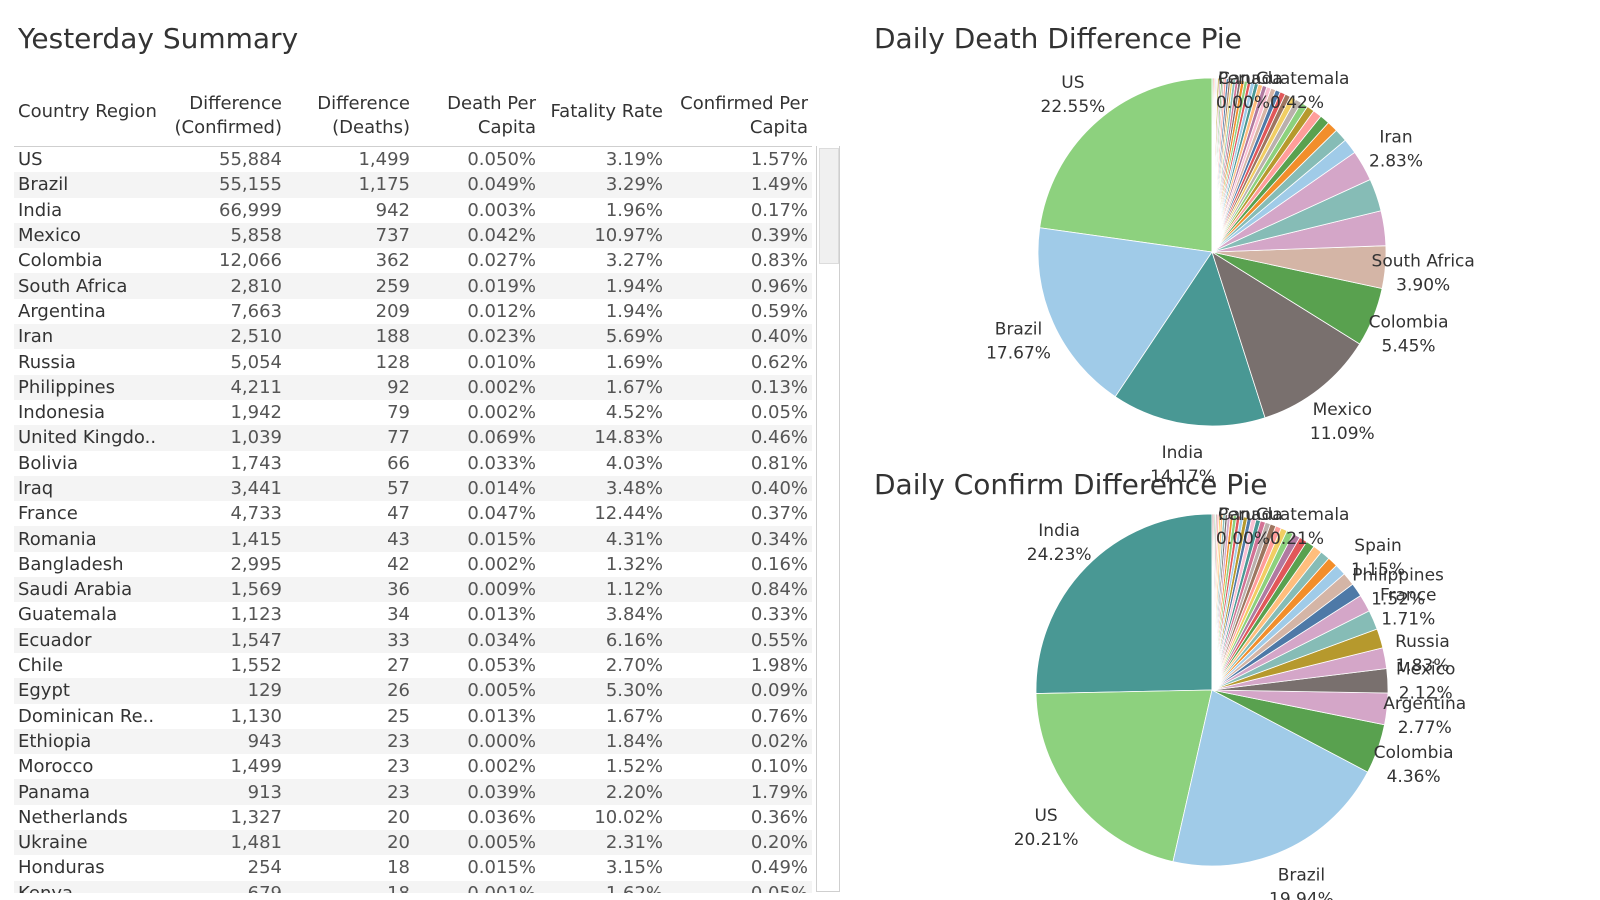  I want to click on slice-label: France, so click(1408, 596).